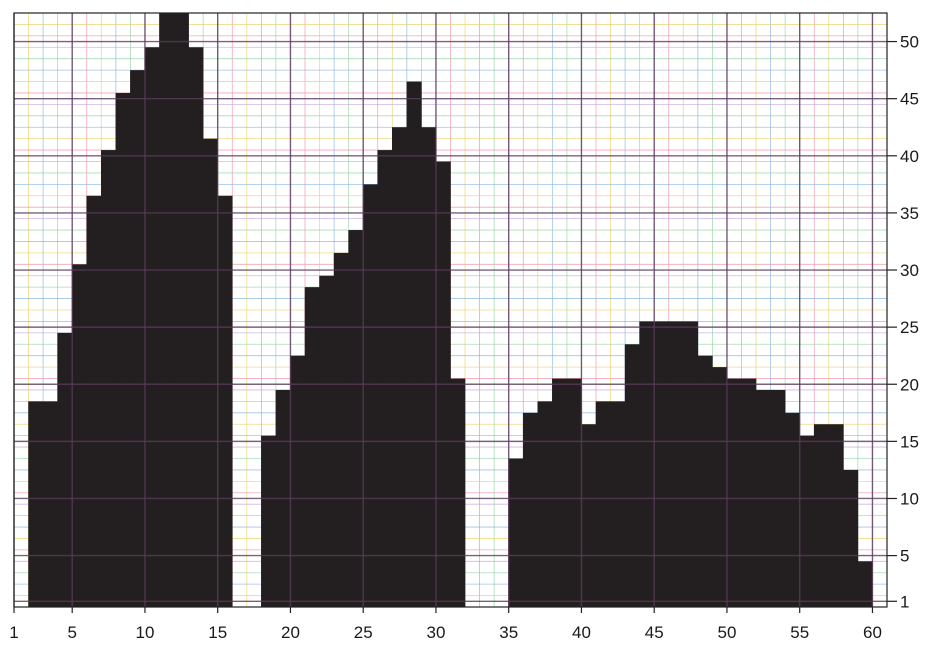  Describe the element at coordinates (799, 632) in the screenshot. I see `x-tick-label: 55` at that location.